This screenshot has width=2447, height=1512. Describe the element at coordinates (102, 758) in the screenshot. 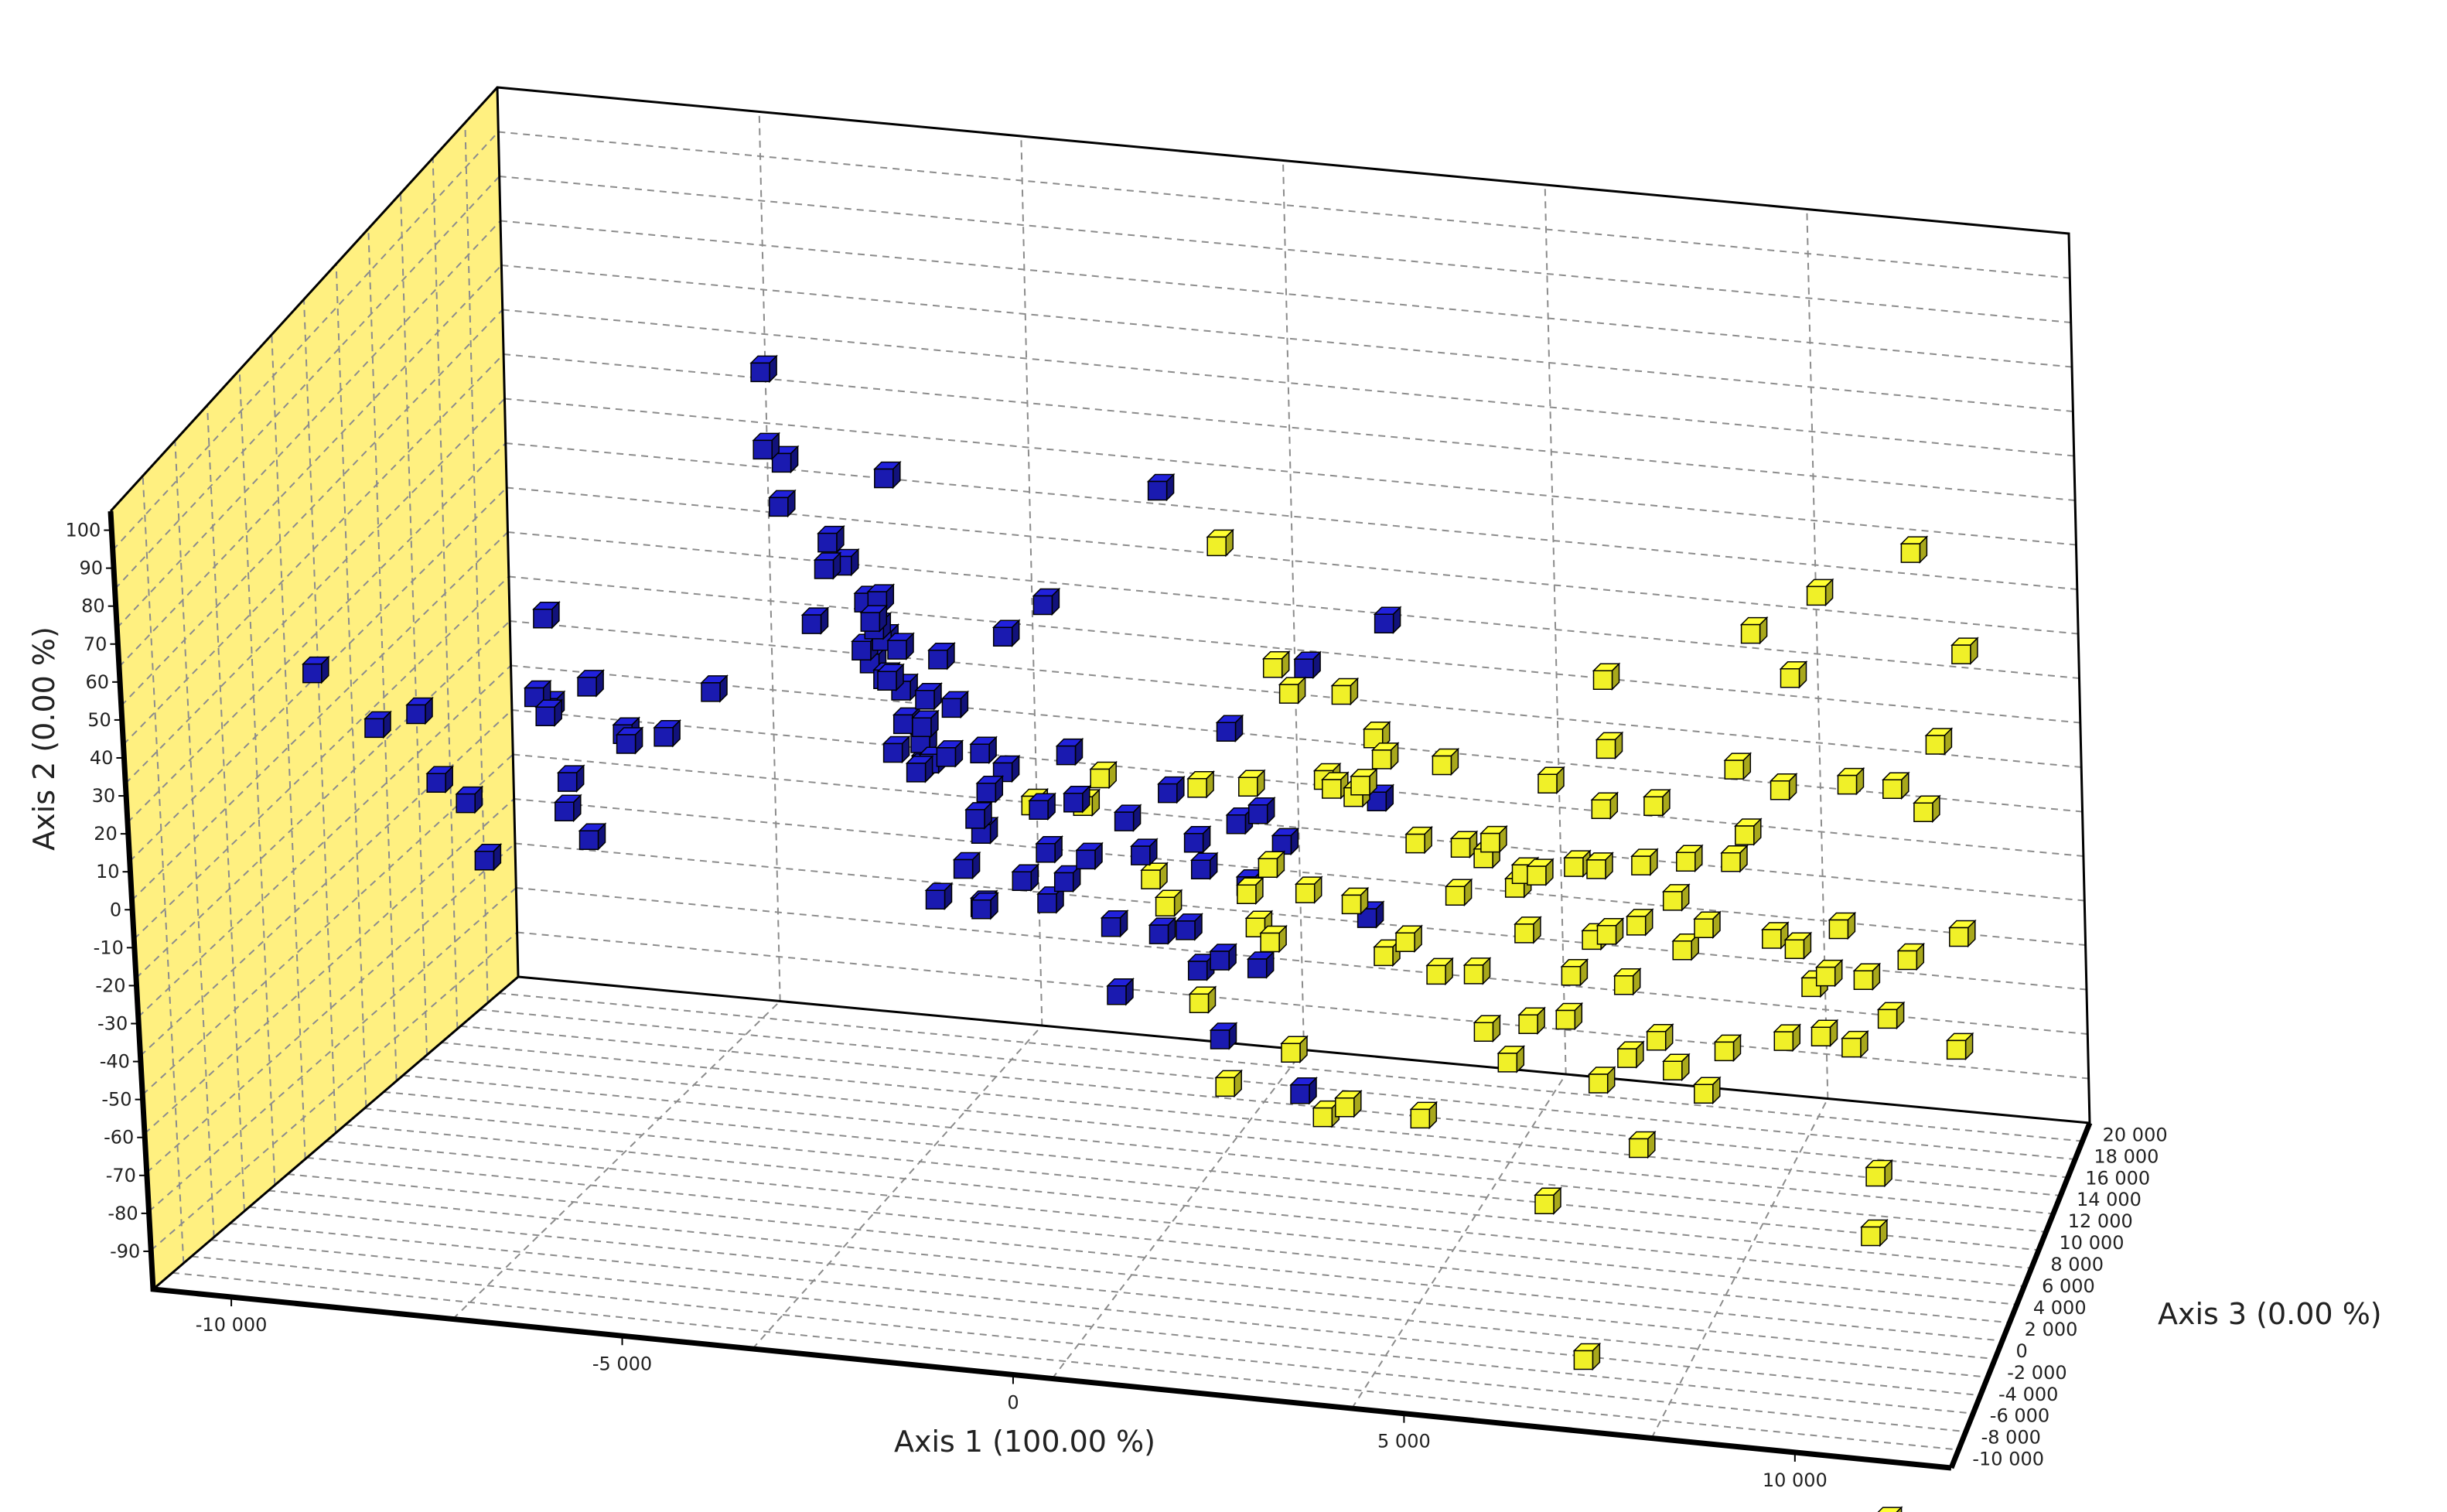

I see `y-tick-label: 40` at that location.